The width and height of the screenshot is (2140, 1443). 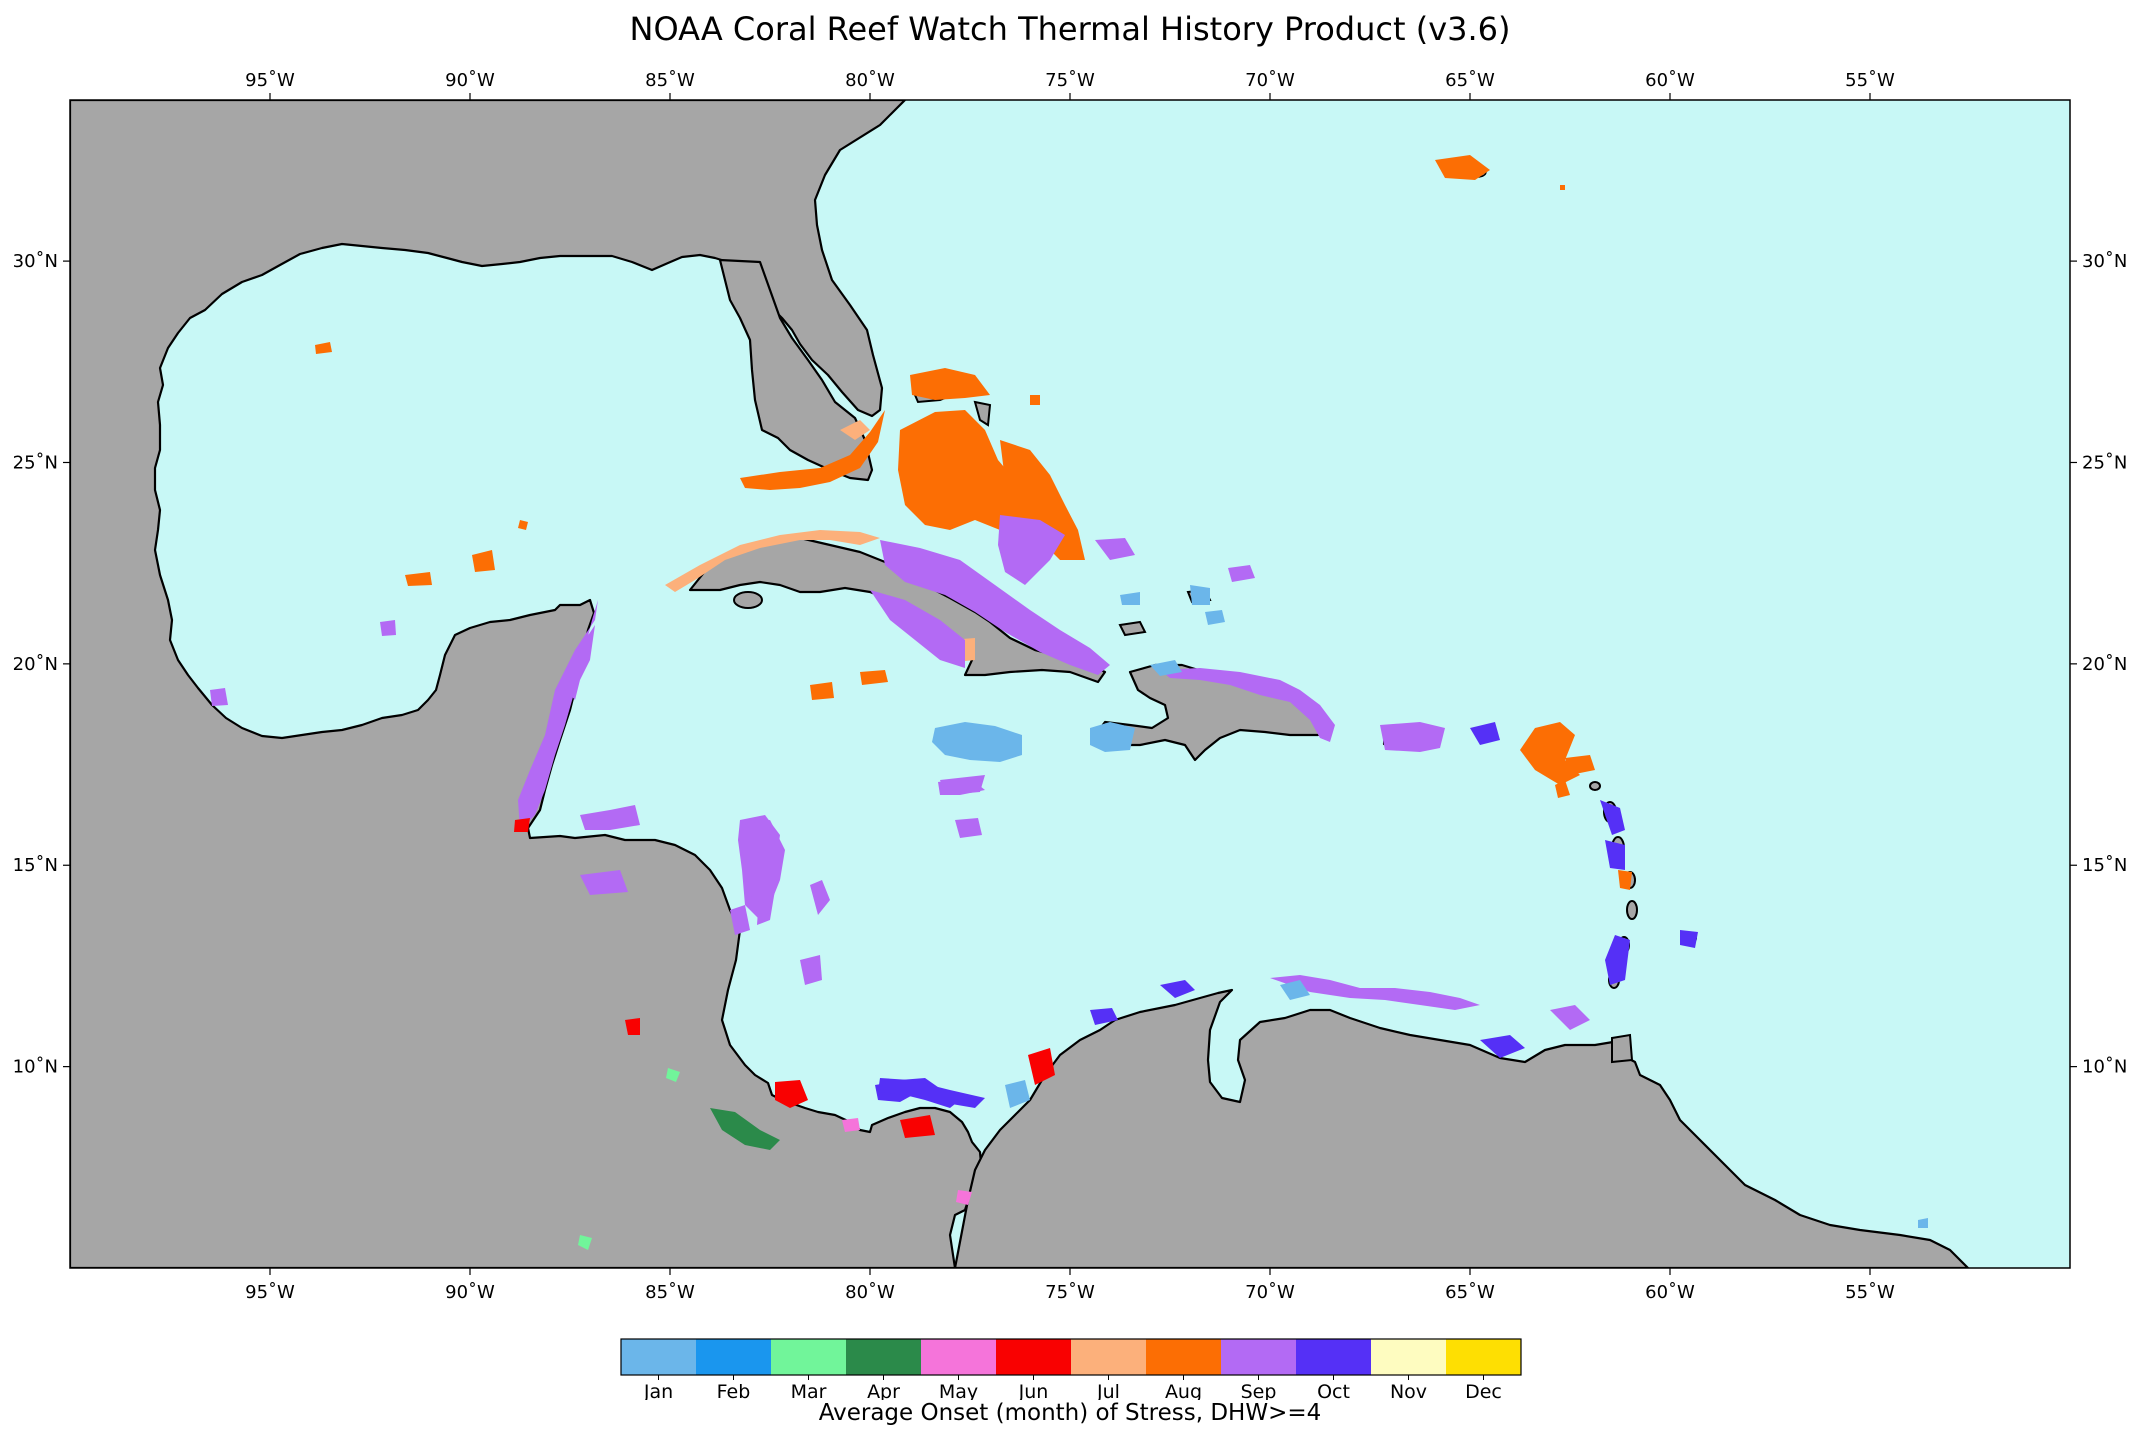 What do you see at coordinates (1070, 1413) in the screenshot?
I see `colorbar-title: Average Onset (month) of Stress, DHW>=4` at bounding box center [1070, 1413].